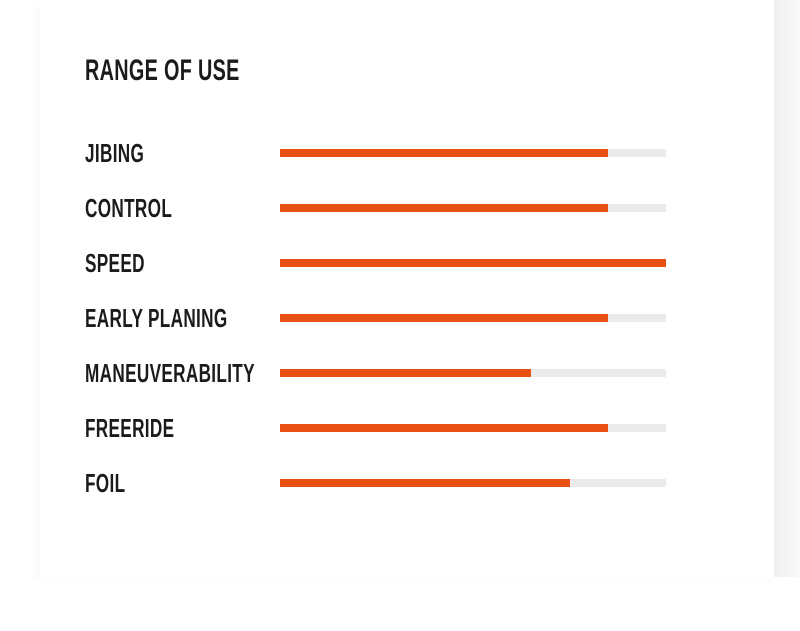  I want to click on chart-row-freeride: FREERIDE, so click(405, 428).